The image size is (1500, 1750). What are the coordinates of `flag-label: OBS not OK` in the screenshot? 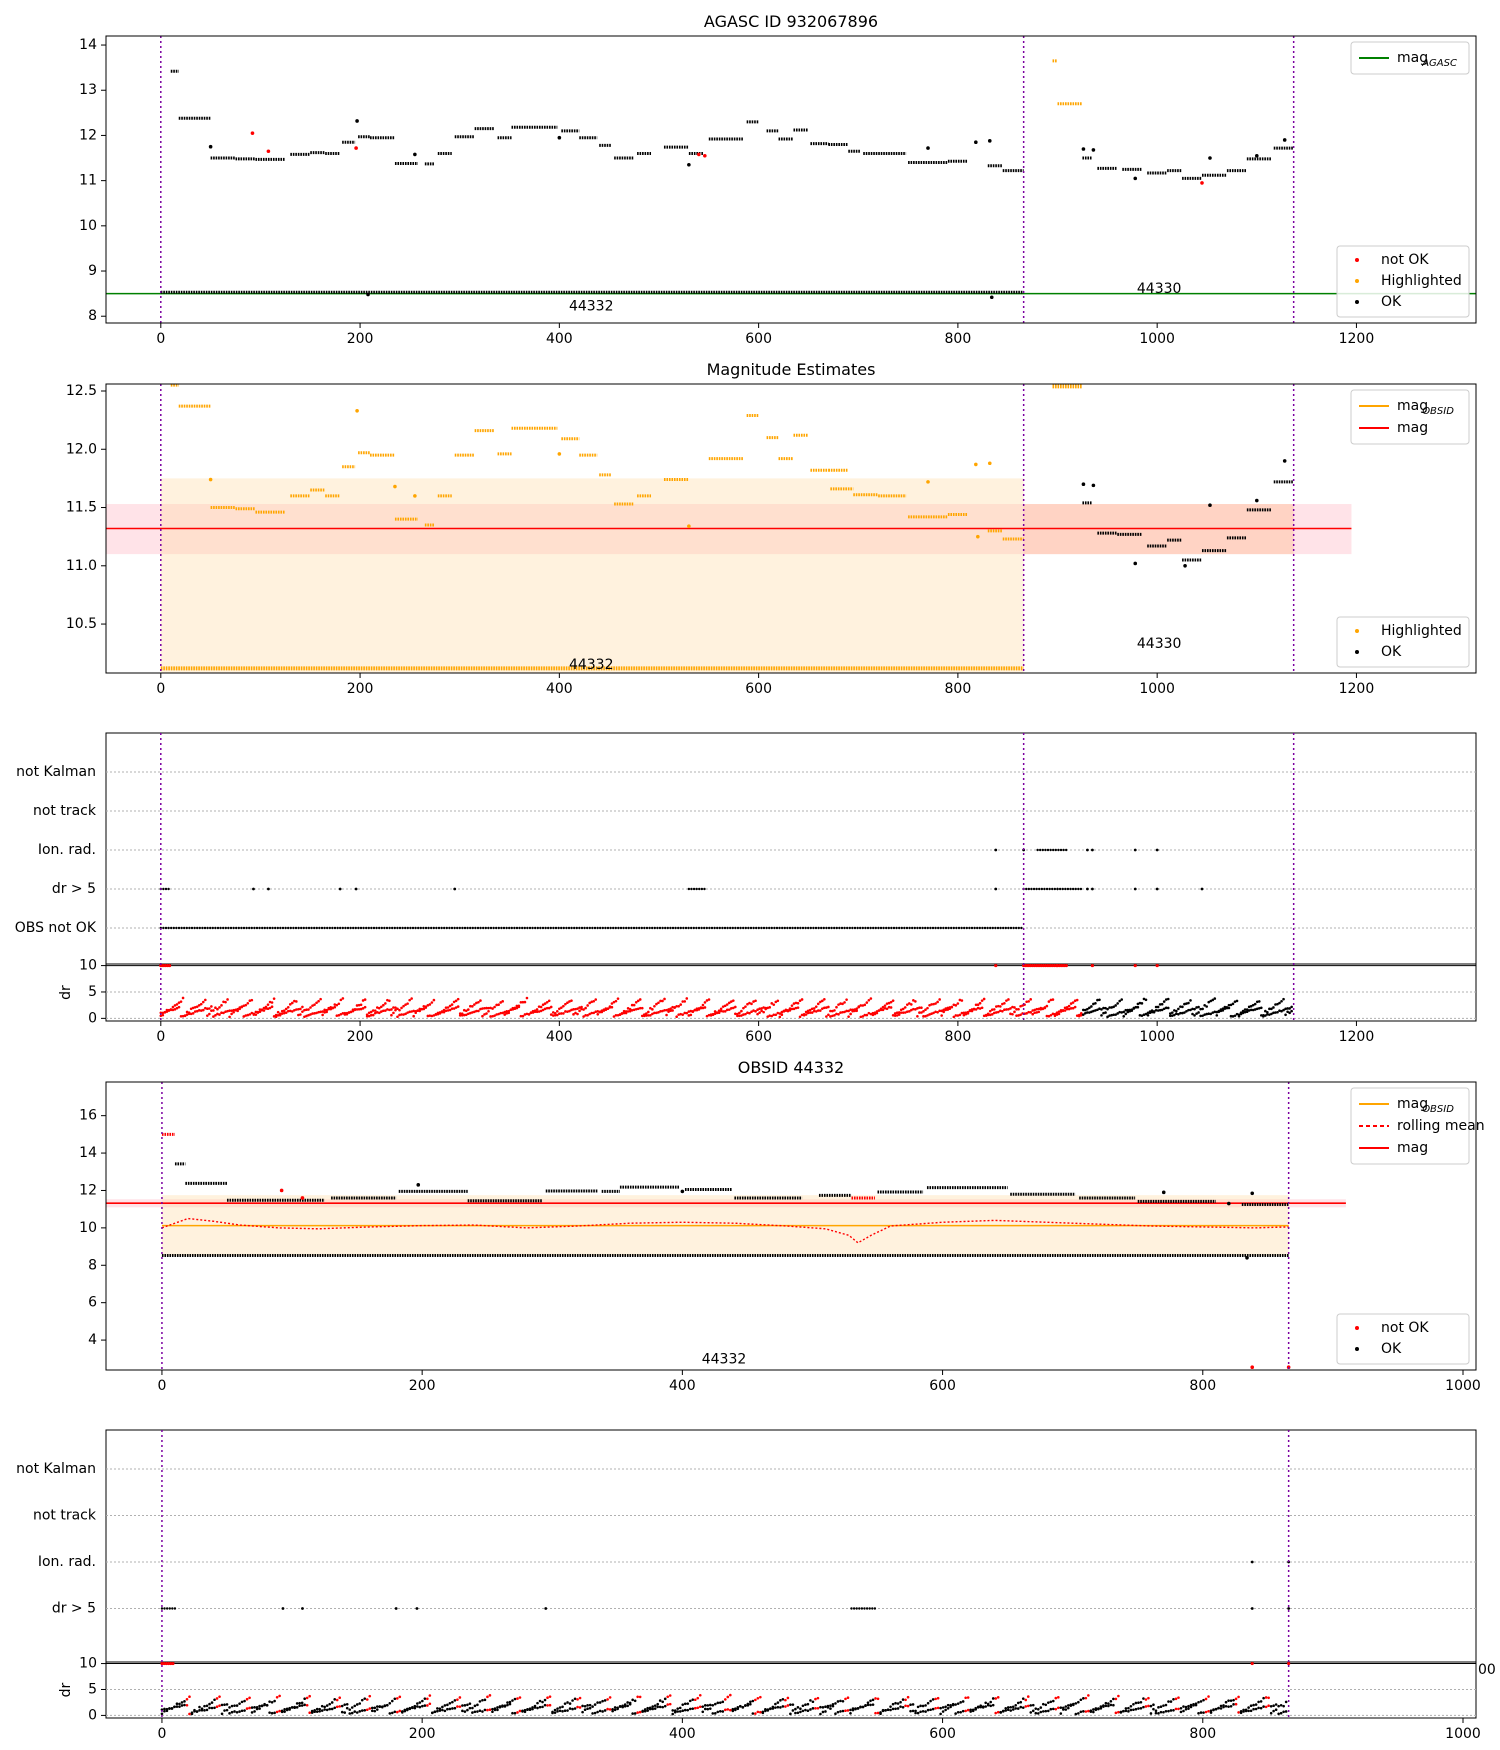 It's located at (56, 928).